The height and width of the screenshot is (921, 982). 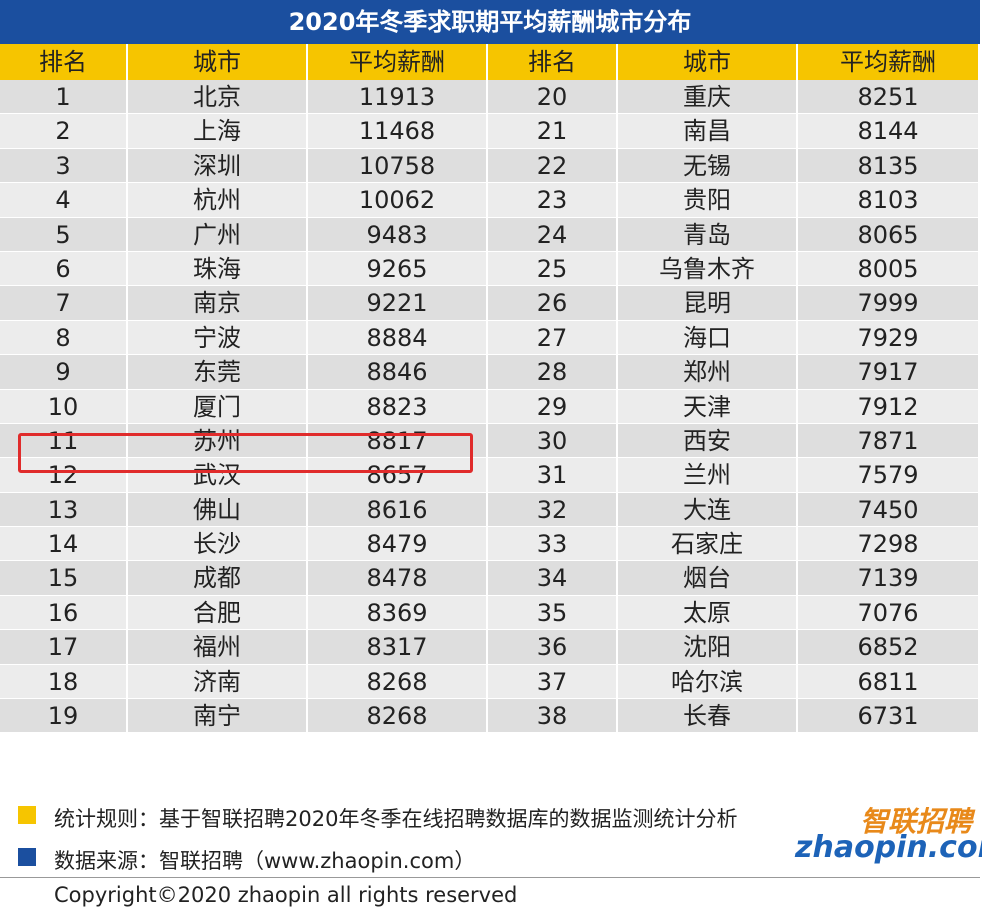 I want to click on table-row: 4 杭州 10062 23 贵阳 8103, so click(x=490, y=200).